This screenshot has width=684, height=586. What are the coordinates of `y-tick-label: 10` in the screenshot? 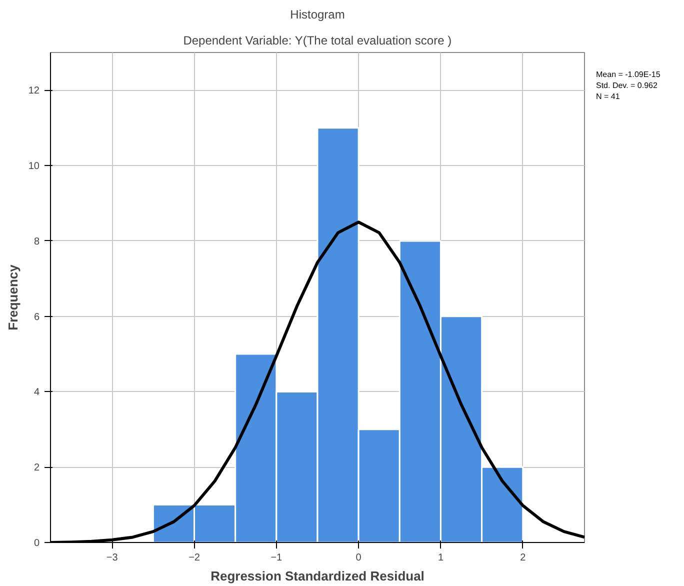 It's located at (34, 166).